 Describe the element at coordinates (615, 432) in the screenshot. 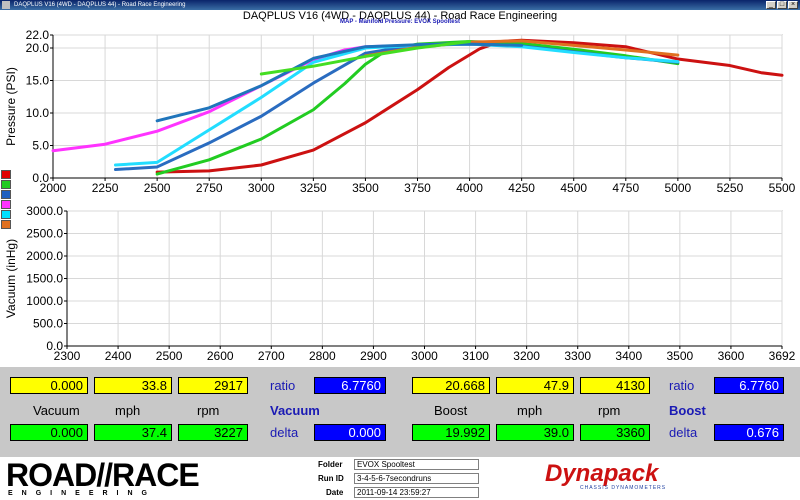

I see `rpm-readout-2-right: 3360` at that location.